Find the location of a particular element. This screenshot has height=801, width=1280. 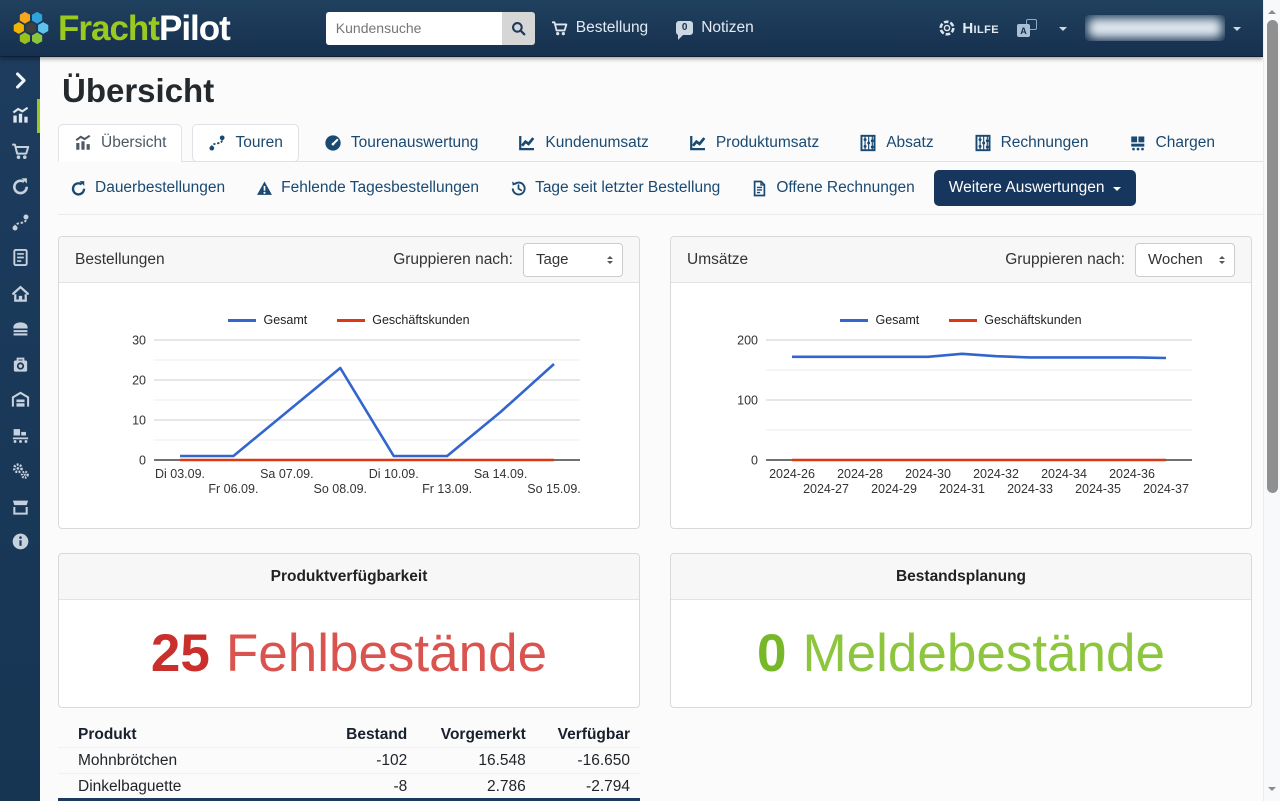

more-reports-button: Weitere Auswertungen is located at coordinates (1035, 188).